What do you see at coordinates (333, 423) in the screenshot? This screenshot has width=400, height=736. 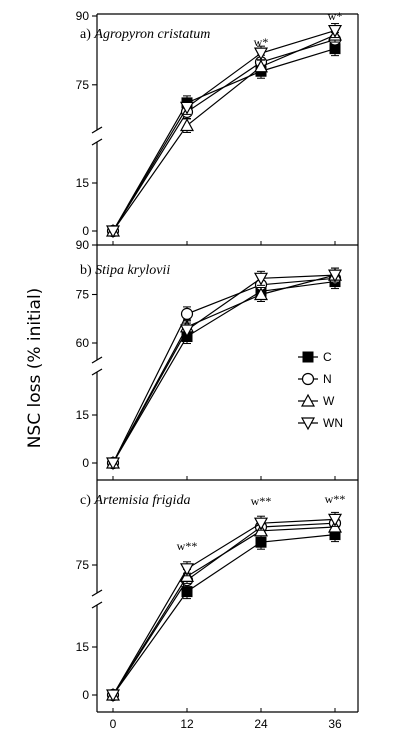 I see `legend-label: WN` at bounding box center [333, 423].